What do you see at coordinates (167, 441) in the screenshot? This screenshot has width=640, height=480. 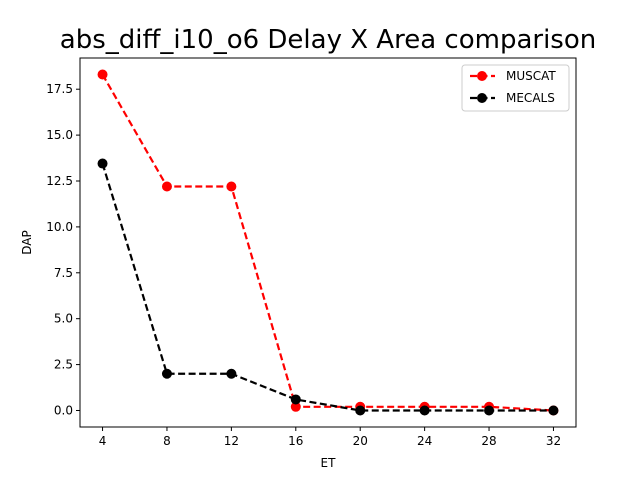 I see `x-tick-label: 8` at bounding box center [167, 441].